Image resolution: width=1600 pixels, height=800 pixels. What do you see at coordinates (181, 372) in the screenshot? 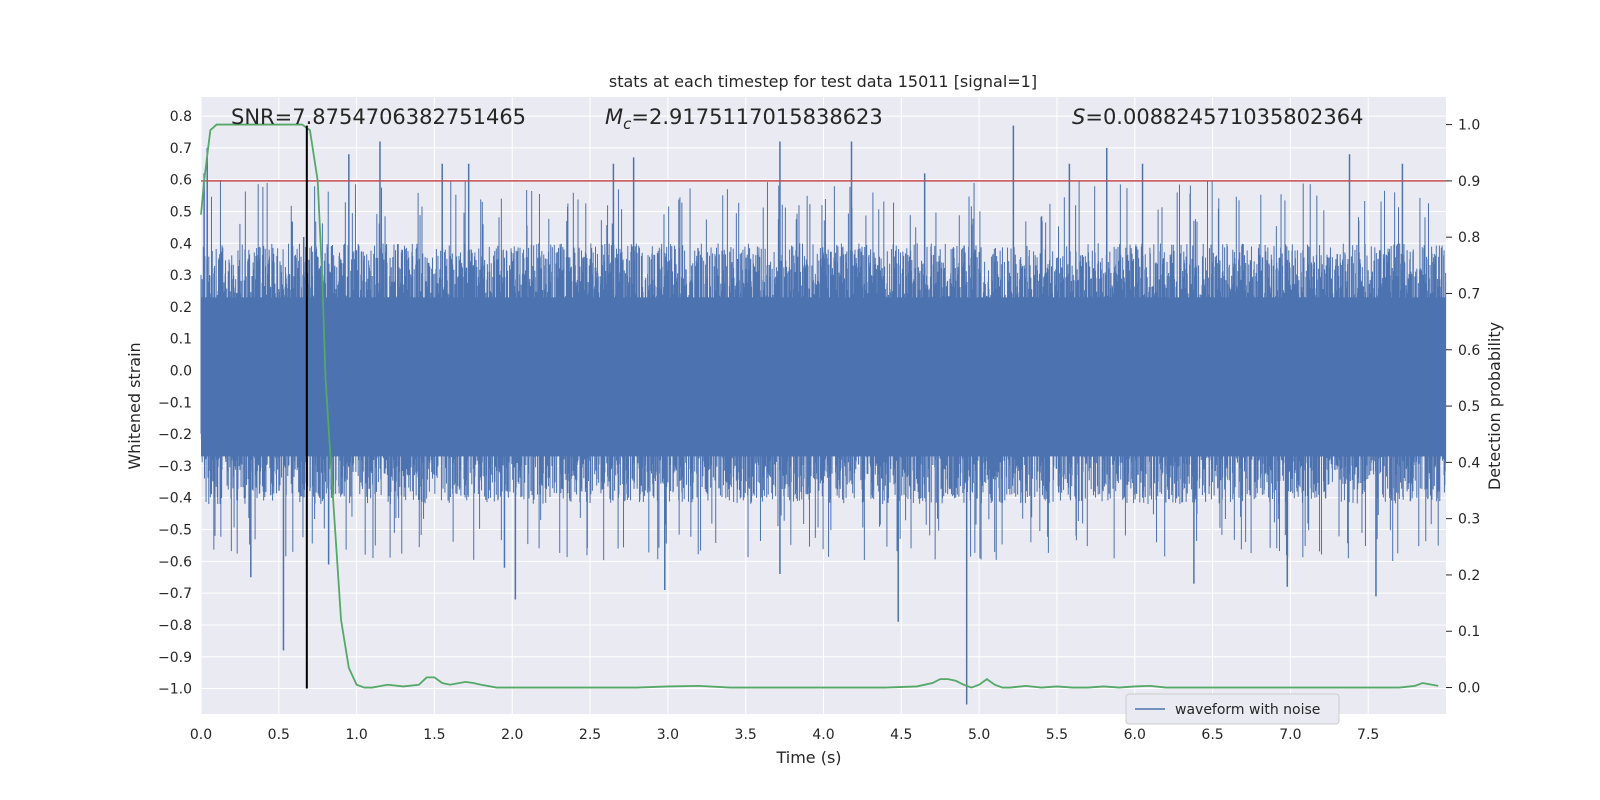
I see `y-left-tick-label: 0.0` at bounding box center [181, 372].